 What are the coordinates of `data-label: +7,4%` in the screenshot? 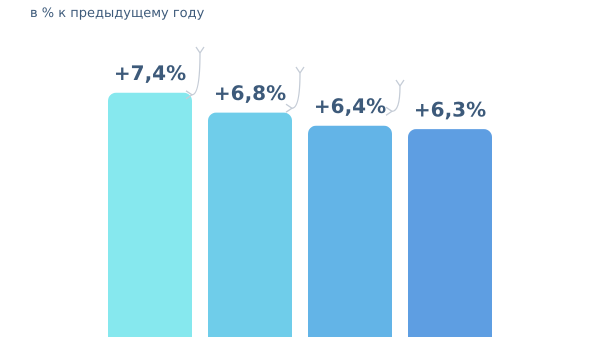 It's located at (150, 73).